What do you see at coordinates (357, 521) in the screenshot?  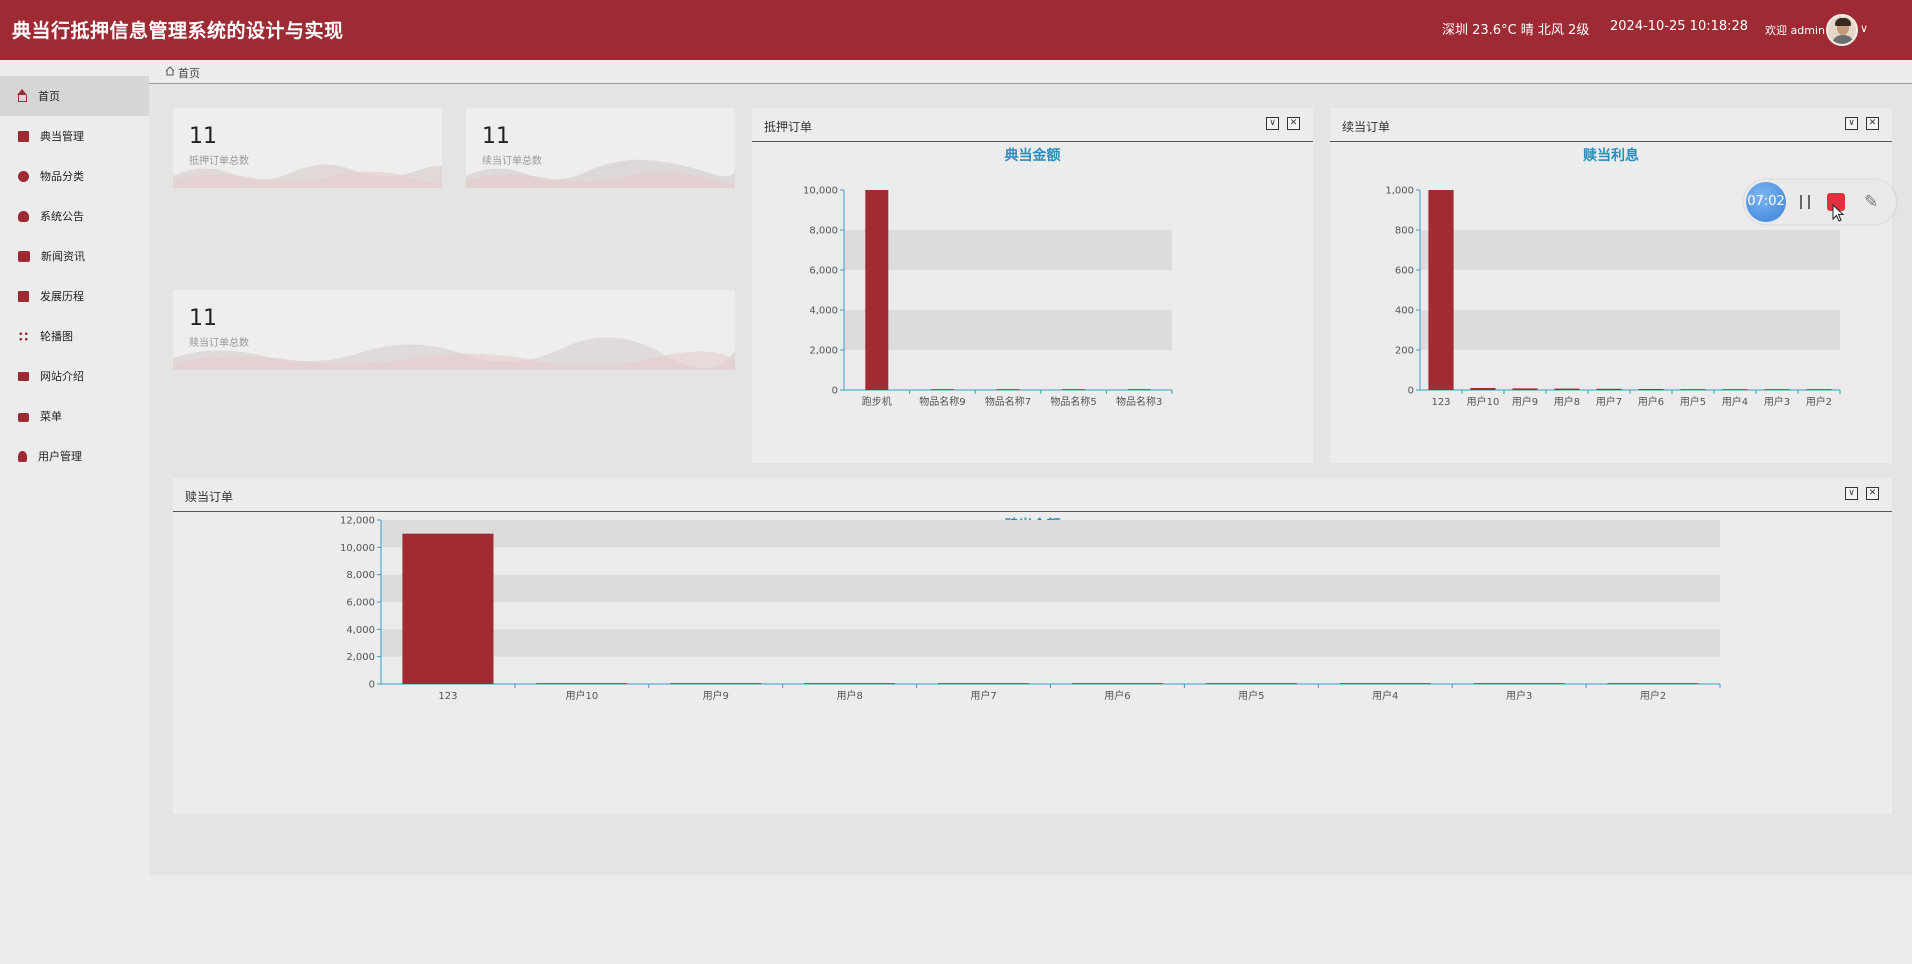 I see `y-tick-label: 12,000` at bounding box center [357, 521].